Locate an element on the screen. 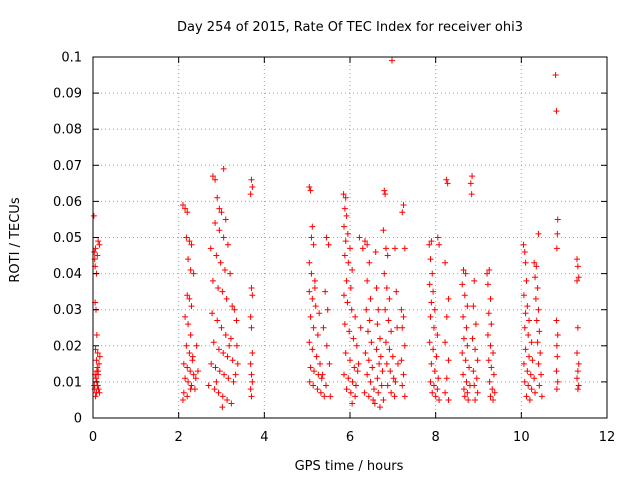 The image size is (640, 480). y-tick-label: 0.09 is located at coordinates (67, 94).